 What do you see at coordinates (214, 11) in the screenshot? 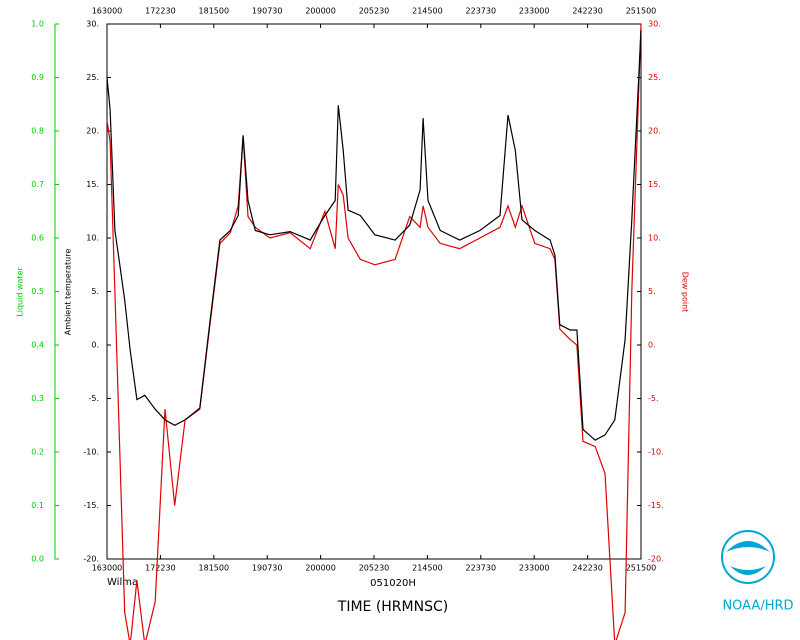
I see `x-tick-label-top: 181500` at bounding box center [214, 11].